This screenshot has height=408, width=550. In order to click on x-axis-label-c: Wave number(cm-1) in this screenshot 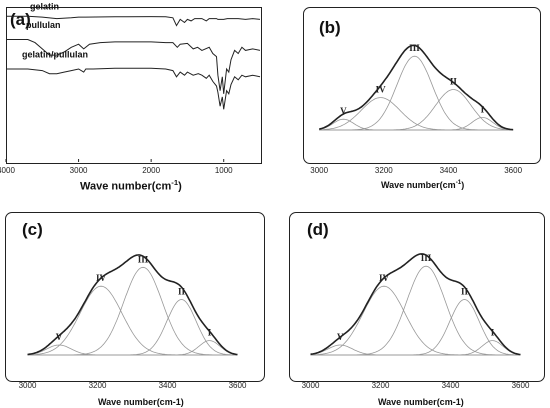, I will do `click(141, 402)`.